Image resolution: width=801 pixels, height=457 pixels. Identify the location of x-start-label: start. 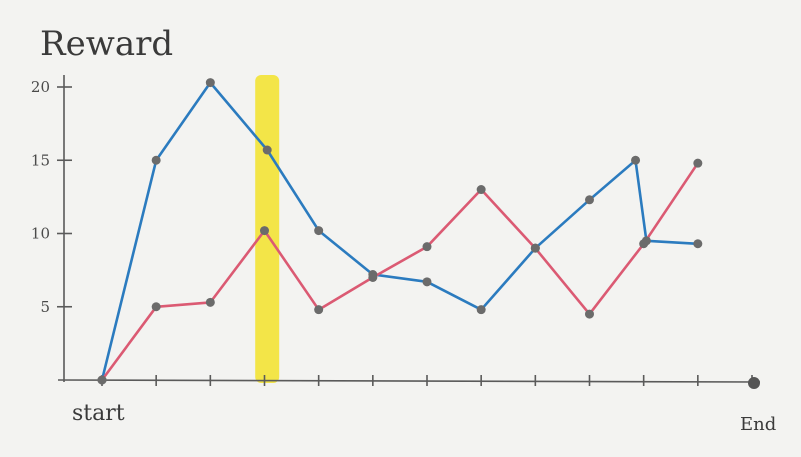
(98, 413).